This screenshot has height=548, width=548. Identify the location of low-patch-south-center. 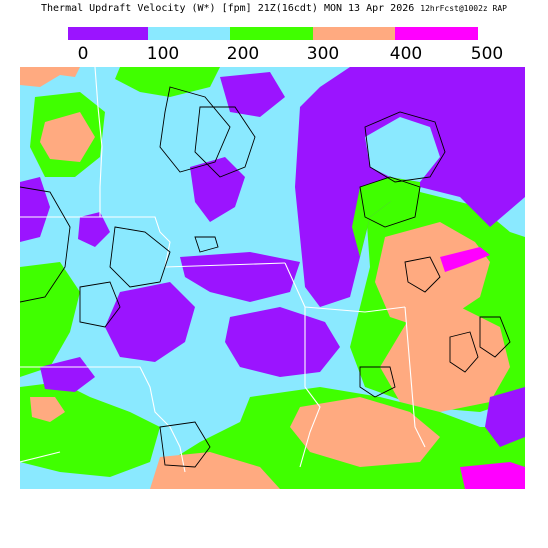
(282, 342).